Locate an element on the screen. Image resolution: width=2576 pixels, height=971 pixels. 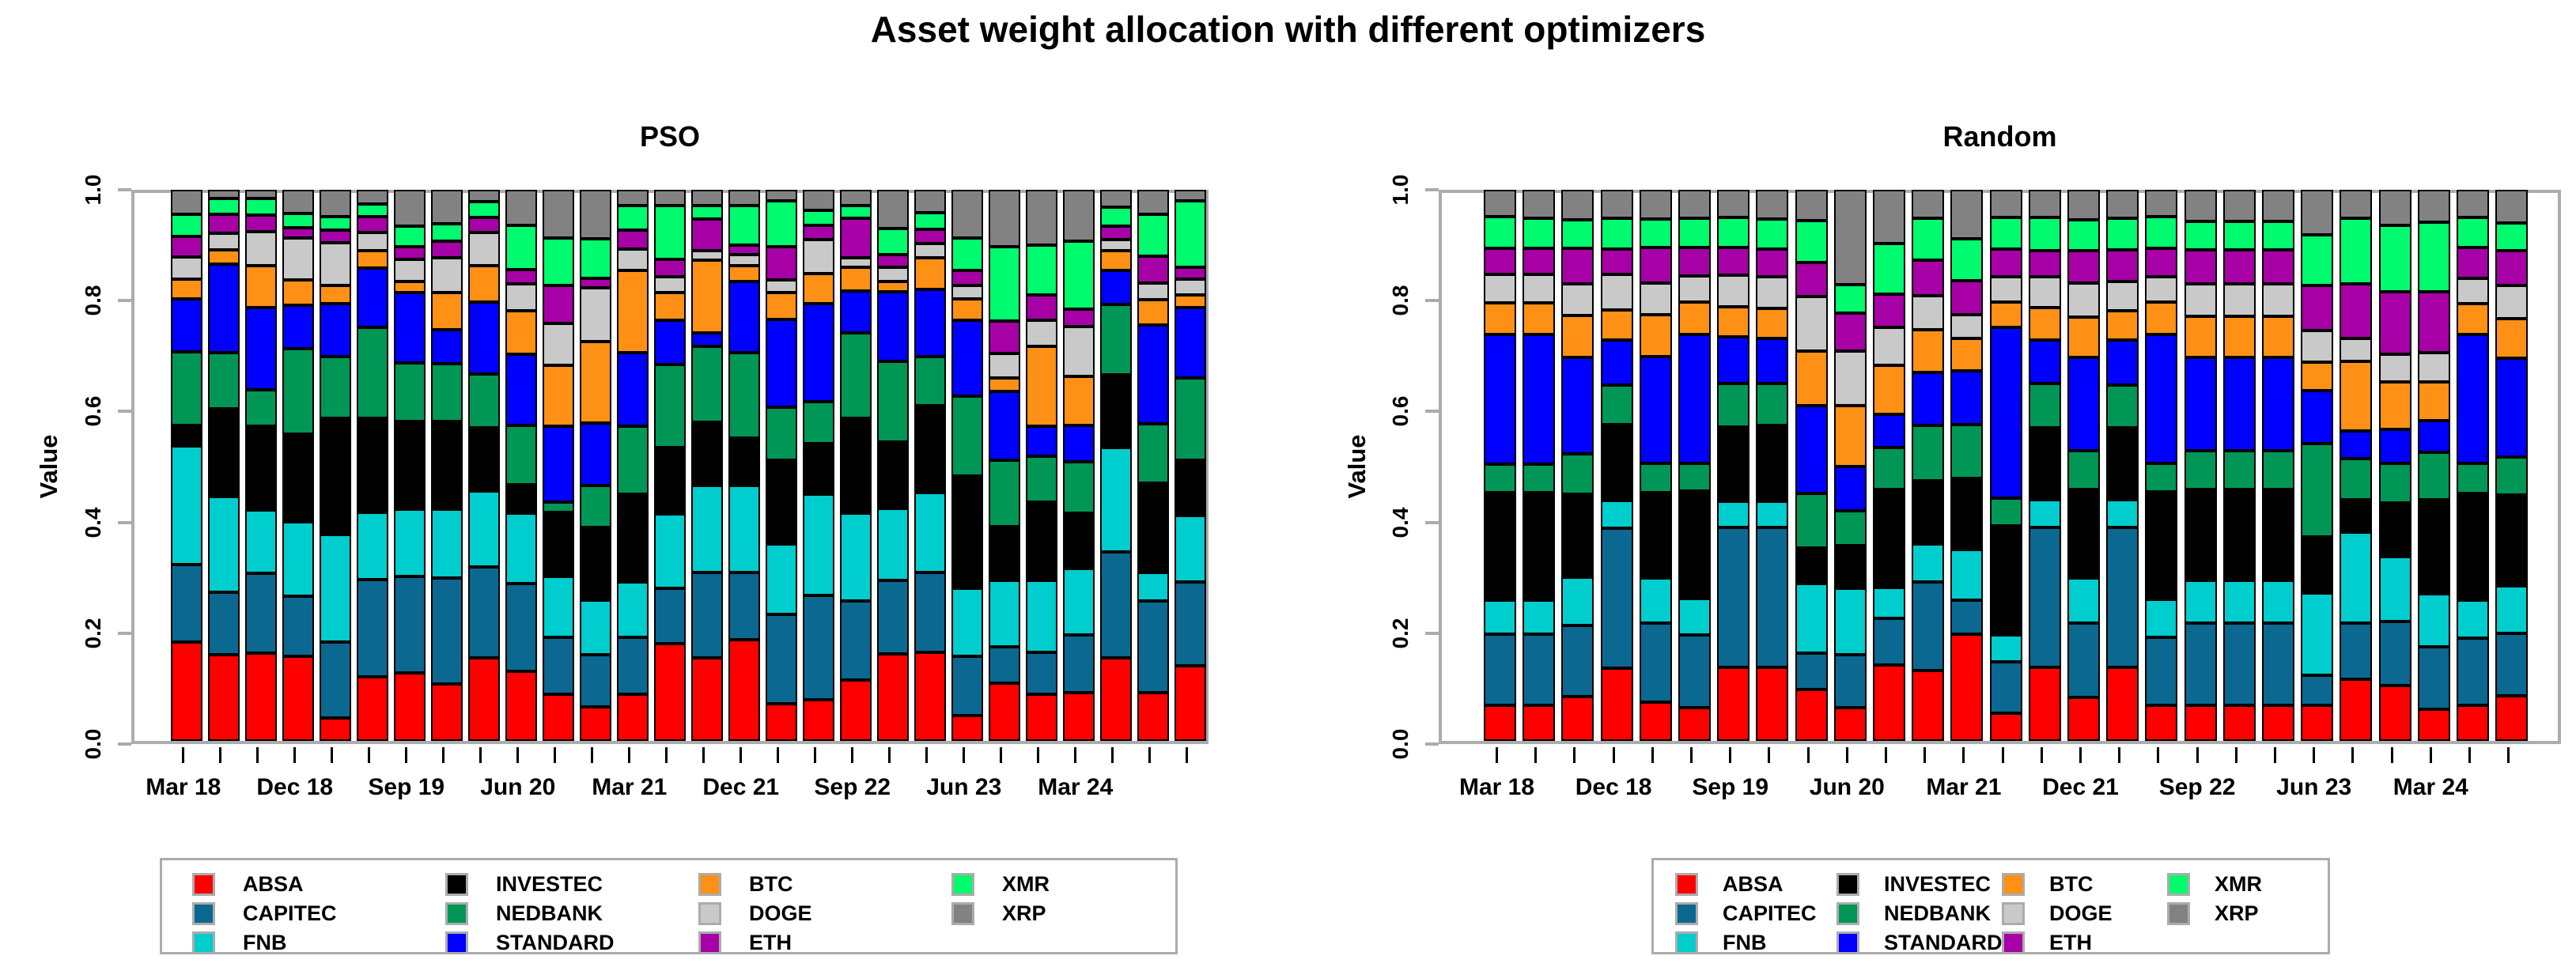
x-tick-label: Sep 22 is located at coordinates (2197, 787).